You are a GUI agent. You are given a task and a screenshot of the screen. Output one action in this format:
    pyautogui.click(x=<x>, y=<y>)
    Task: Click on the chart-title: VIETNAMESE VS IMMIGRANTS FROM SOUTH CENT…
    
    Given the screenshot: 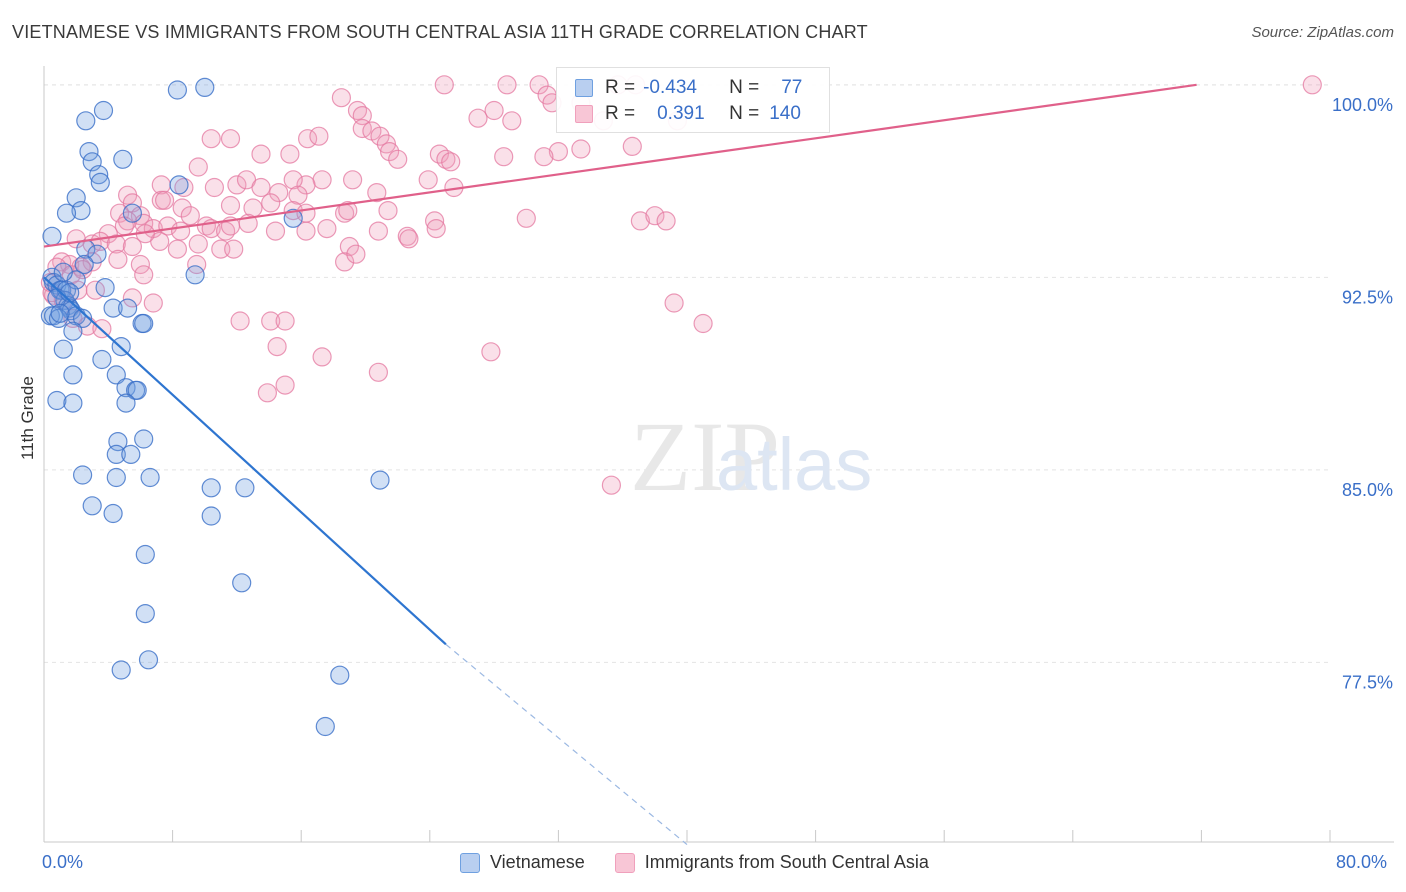 What is the action you would take?
    pyautogui.click(x=440, y=32)
    